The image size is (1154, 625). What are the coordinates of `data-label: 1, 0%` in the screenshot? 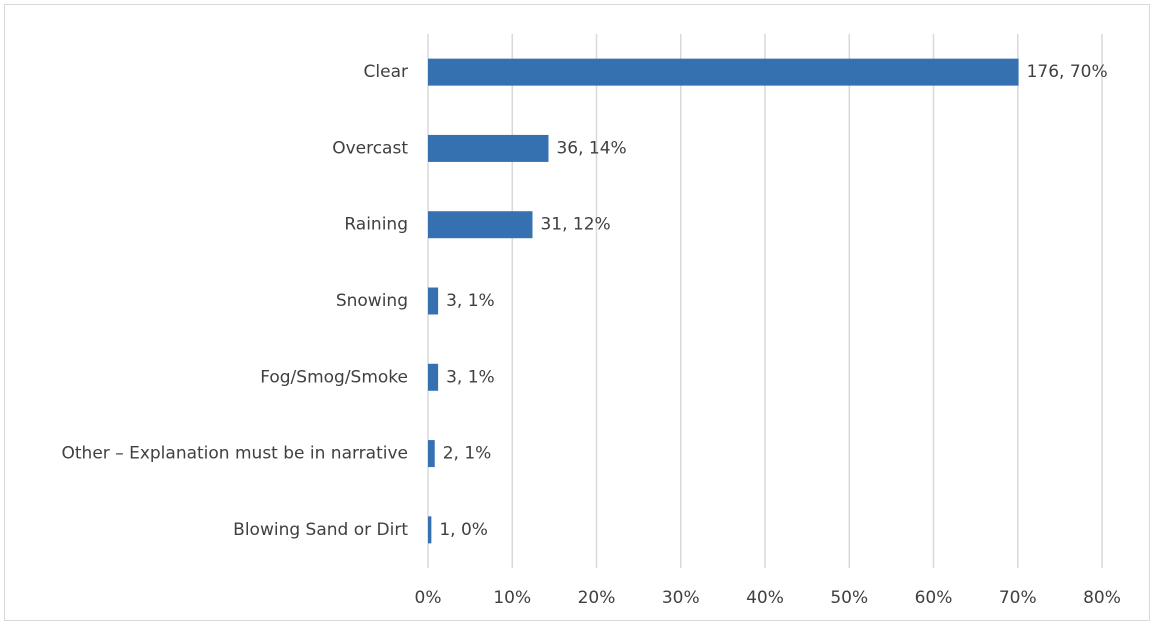 It's located at (463, 530).